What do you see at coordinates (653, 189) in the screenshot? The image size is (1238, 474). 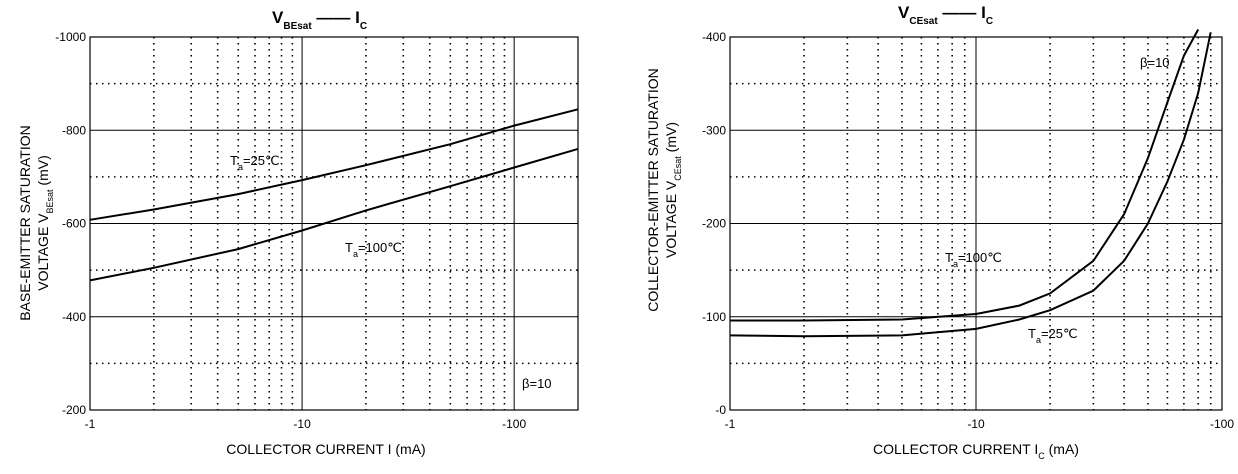 I see `y-axis-label-line1: COLLECTOR-EMITTER SATURATION` at bounding box center [653, 189].